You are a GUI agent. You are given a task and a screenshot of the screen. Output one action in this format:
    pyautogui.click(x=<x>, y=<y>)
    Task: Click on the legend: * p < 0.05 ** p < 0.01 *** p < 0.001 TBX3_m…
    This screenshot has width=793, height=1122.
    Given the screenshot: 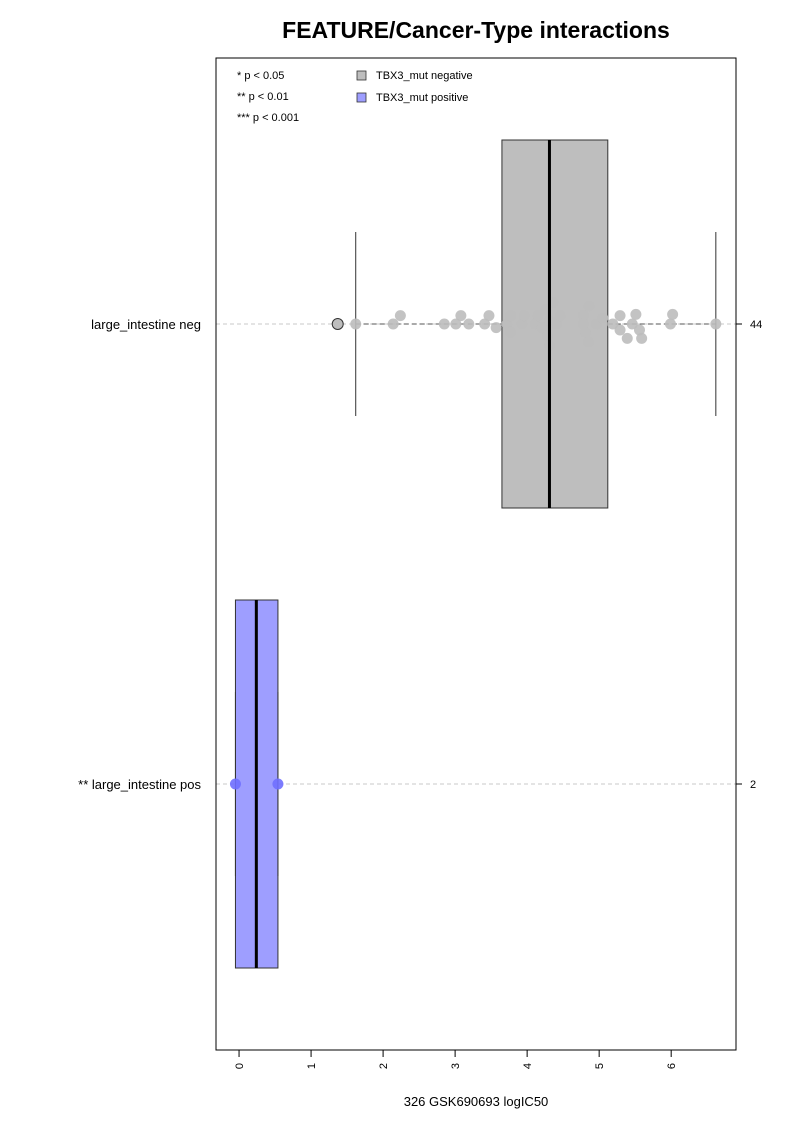 What is the action you would take?
    pyautogui.click(x=355, y=97)
    